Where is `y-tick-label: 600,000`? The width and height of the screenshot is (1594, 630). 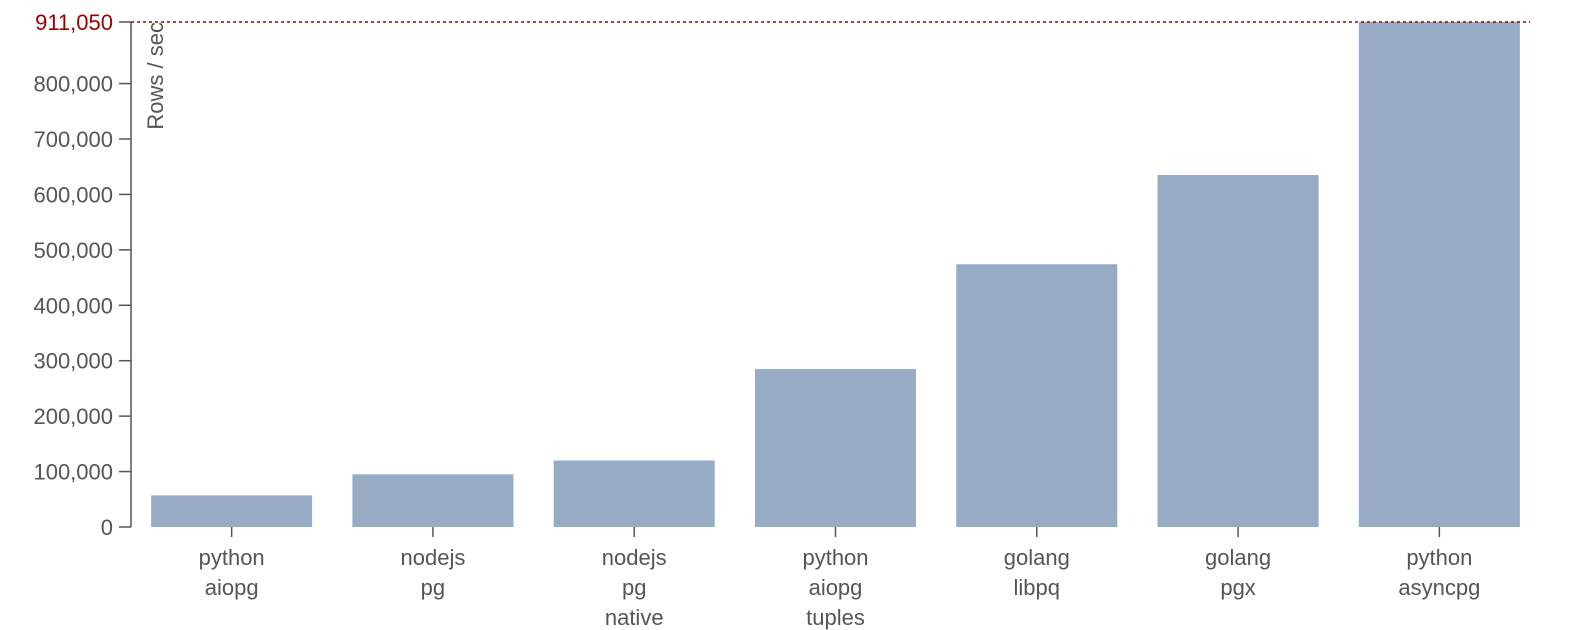
y-tick-label: 600,000 is located at coordinates (73, 194).